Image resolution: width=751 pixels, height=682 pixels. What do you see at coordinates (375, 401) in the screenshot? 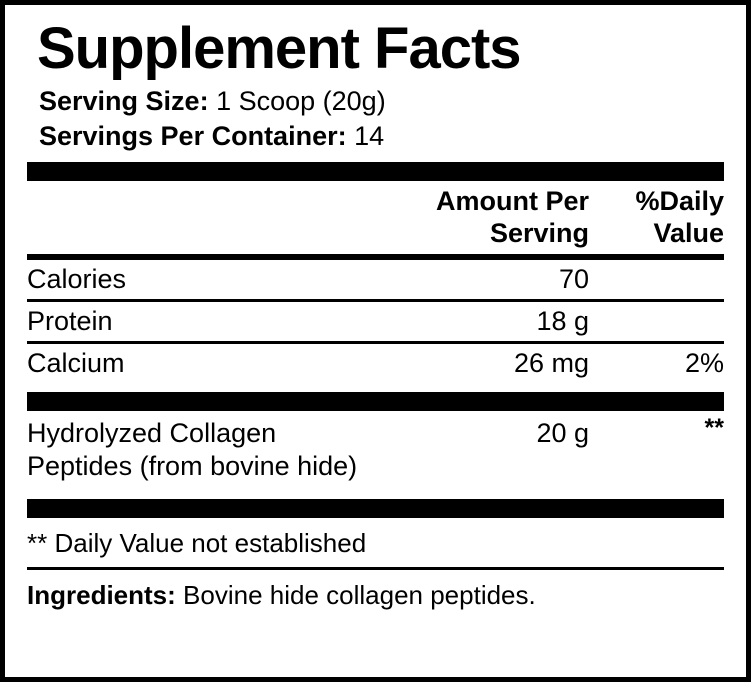
I see `divider-thick-middle` at bounding box center [375, 401].